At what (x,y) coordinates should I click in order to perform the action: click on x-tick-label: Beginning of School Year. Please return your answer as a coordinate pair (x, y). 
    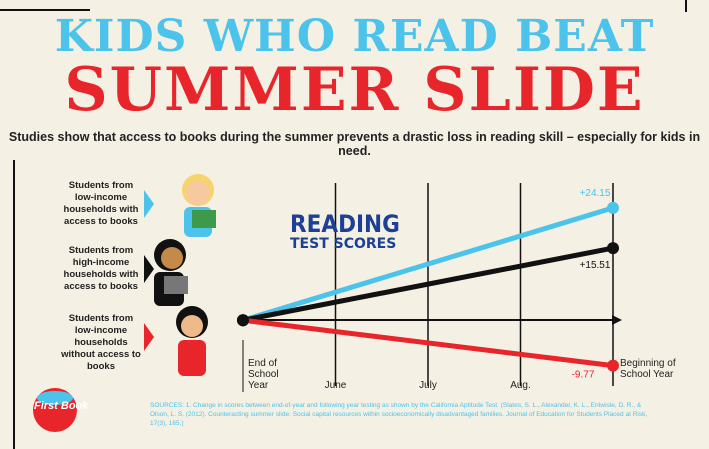
    Looking at the image, I should click on (648, 369).